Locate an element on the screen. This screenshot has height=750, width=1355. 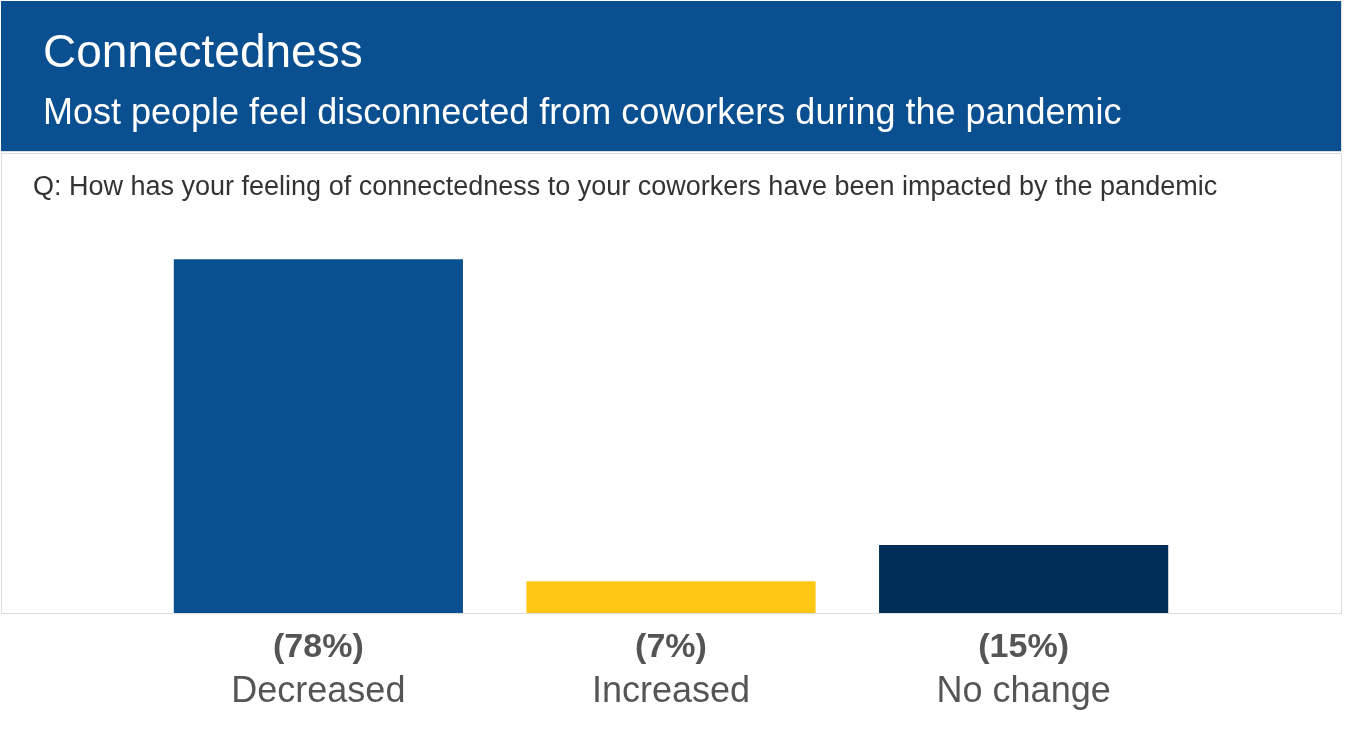
data-label: (15%) is located at coordinates (1023, 645).